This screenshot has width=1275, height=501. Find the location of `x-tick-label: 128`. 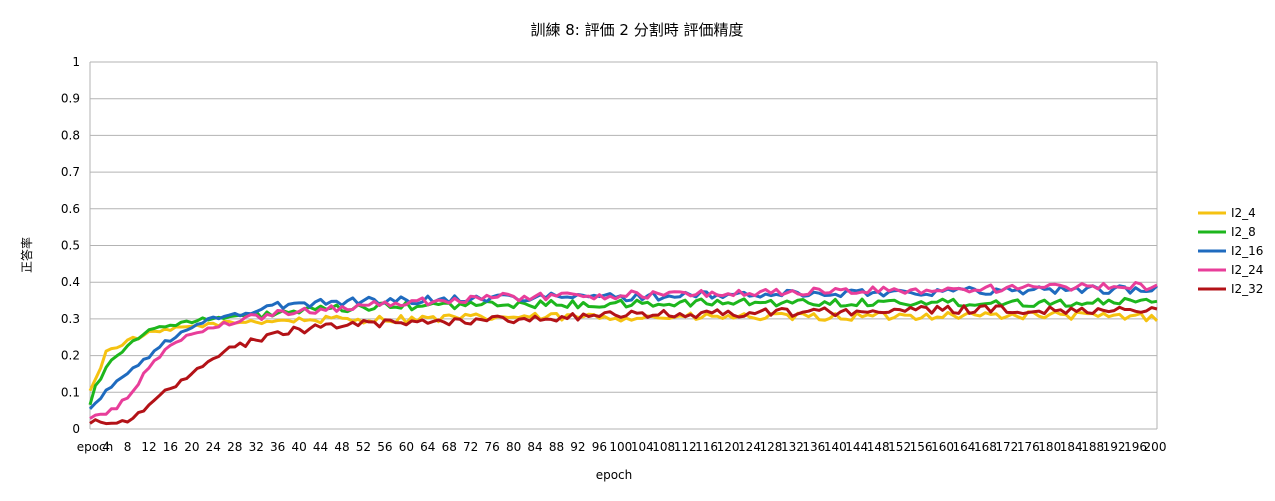

x-tick-label: 128 is located at coordinates (770, 447).